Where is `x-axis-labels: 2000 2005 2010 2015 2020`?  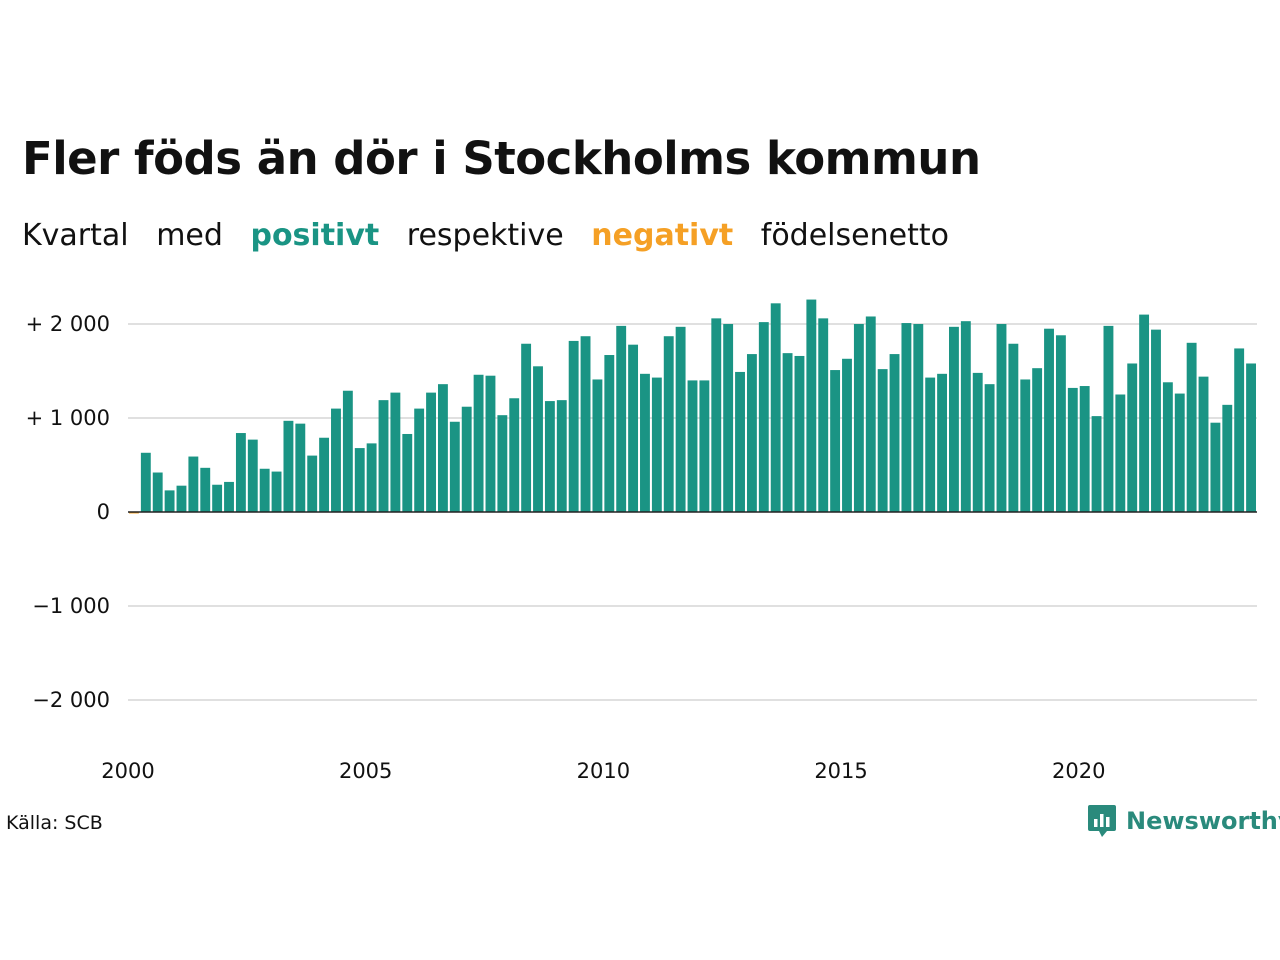
x-axis-labels: 2000 2005 2010 2015 2020 is located at coordinates (603, 771).